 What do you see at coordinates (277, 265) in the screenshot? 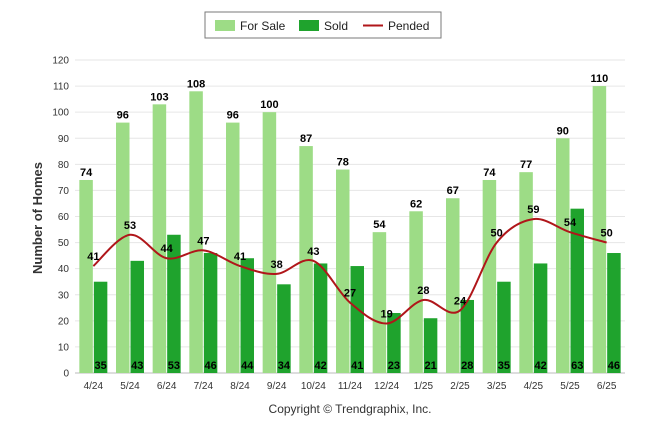
I see `label-pended: 38` at bounding box center [277, 265].